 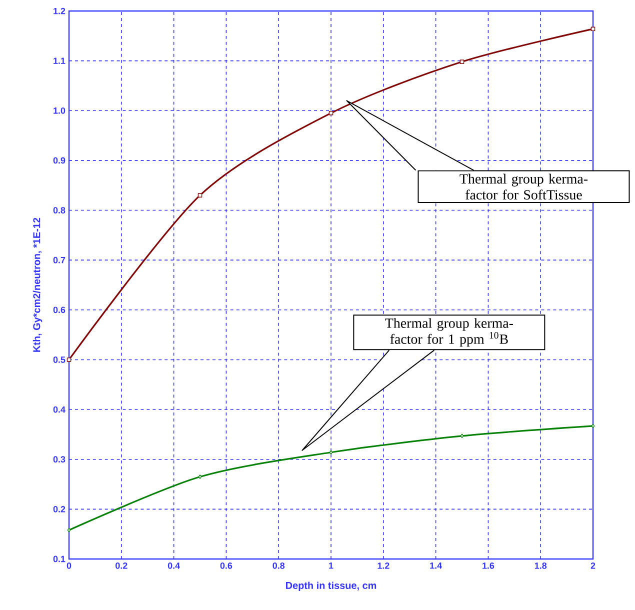 I want to click on y-tick-label: 0.5, so click(x=59, y=359).